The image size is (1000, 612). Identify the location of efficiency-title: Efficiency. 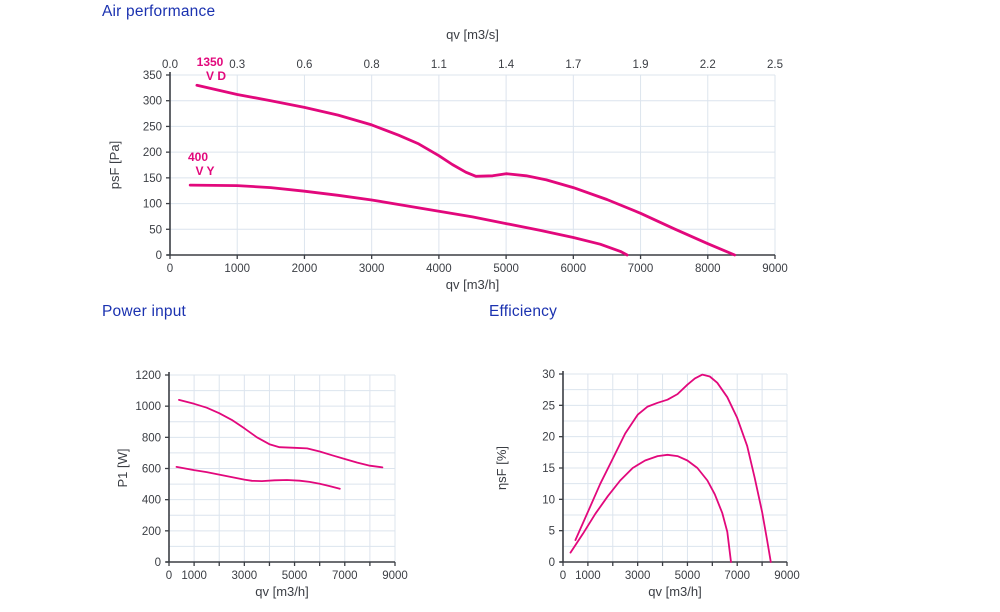
(523, 311).